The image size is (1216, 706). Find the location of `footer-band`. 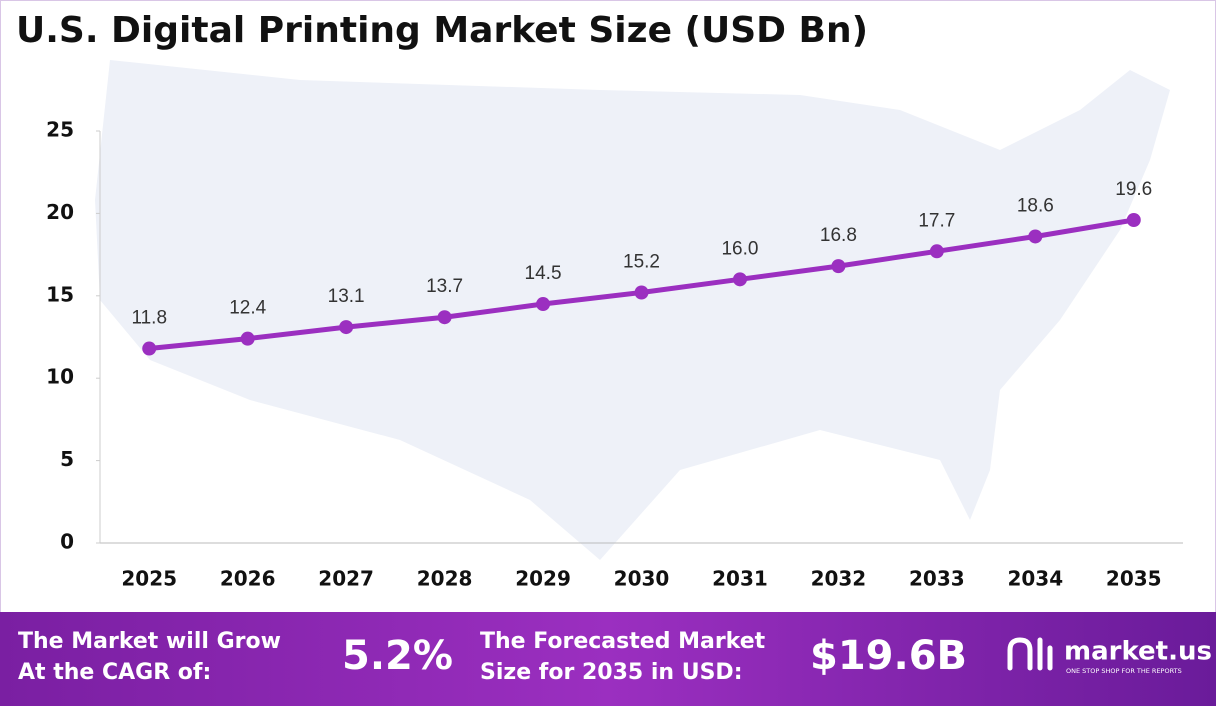

footer-band is located at coordinates (608, 659).